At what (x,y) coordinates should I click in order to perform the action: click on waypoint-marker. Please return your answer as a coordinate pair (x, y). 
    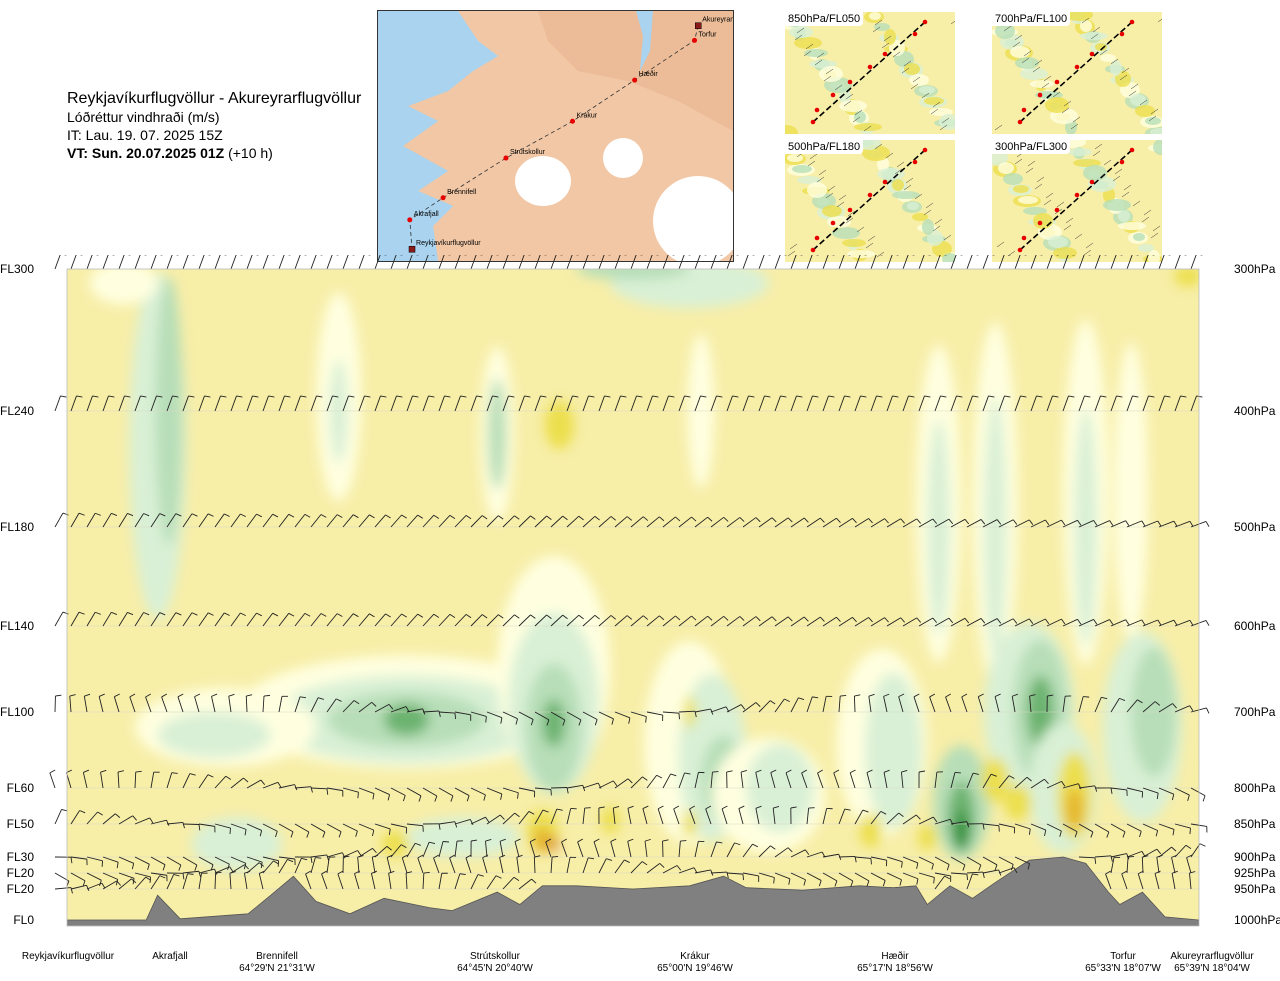
    Looking at the image, I should click on (573, 121).